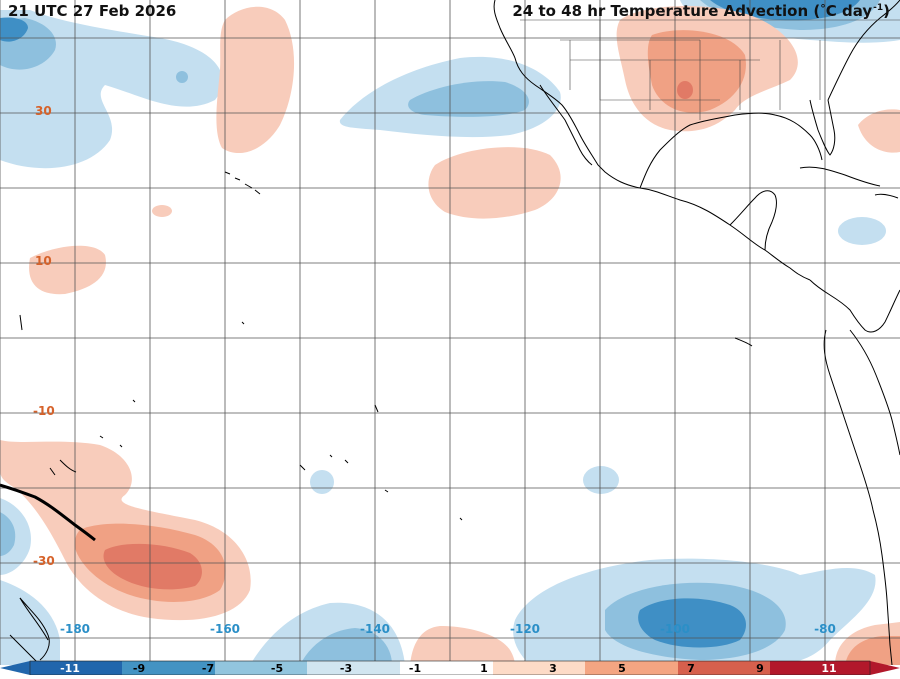 The width and height of the screenshot is (900, 679). What do you see at coordinates (277, 668) in the screenshot?
I see `colorbar-label: -5` at bounding box center [277, 668].